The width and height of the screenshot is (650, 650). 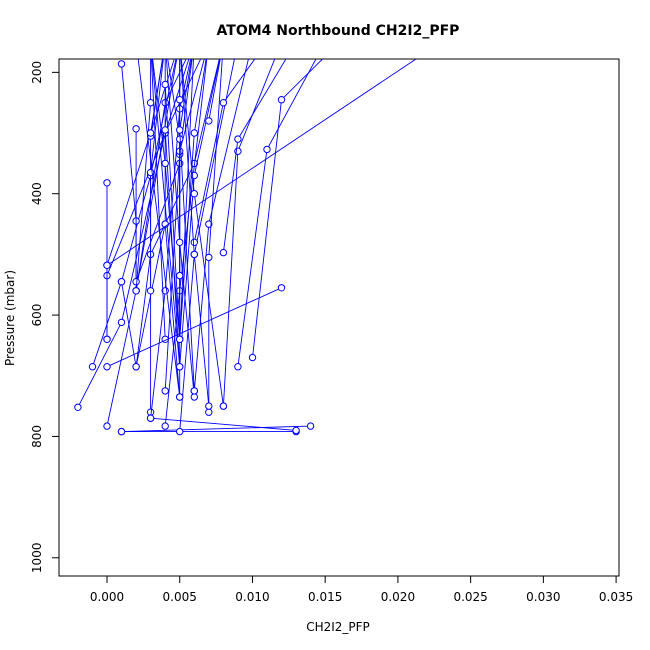 What do you see at coordinates (325, 597) in the screenshot?
I see `x-tick-label: 0.015` at bounding box center [325, 597].